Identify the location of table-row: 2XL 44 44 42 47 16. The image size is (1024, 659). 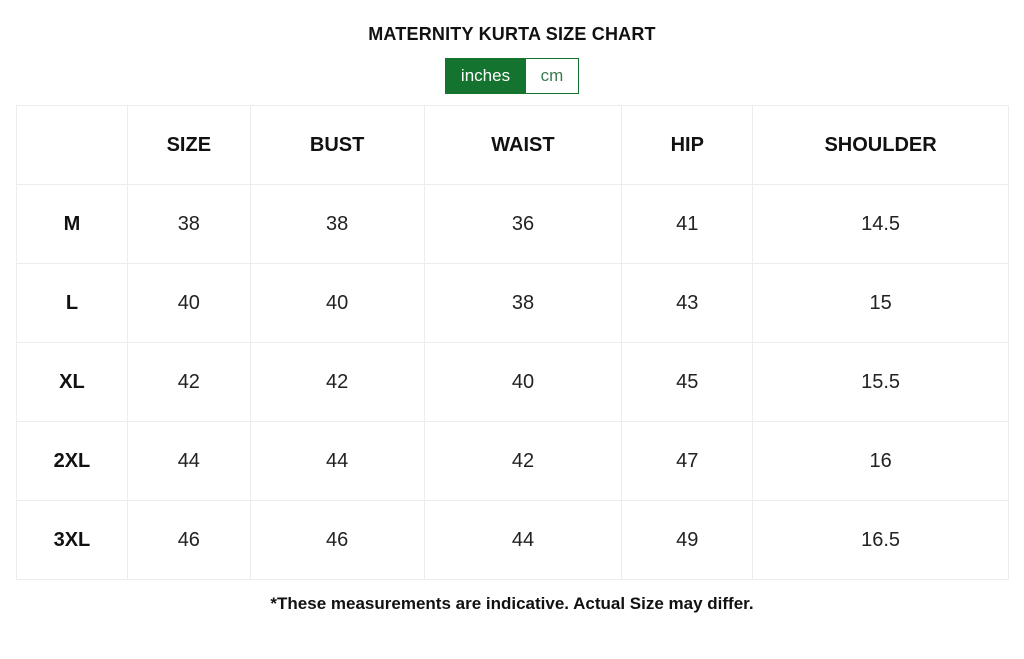
(512, 461).